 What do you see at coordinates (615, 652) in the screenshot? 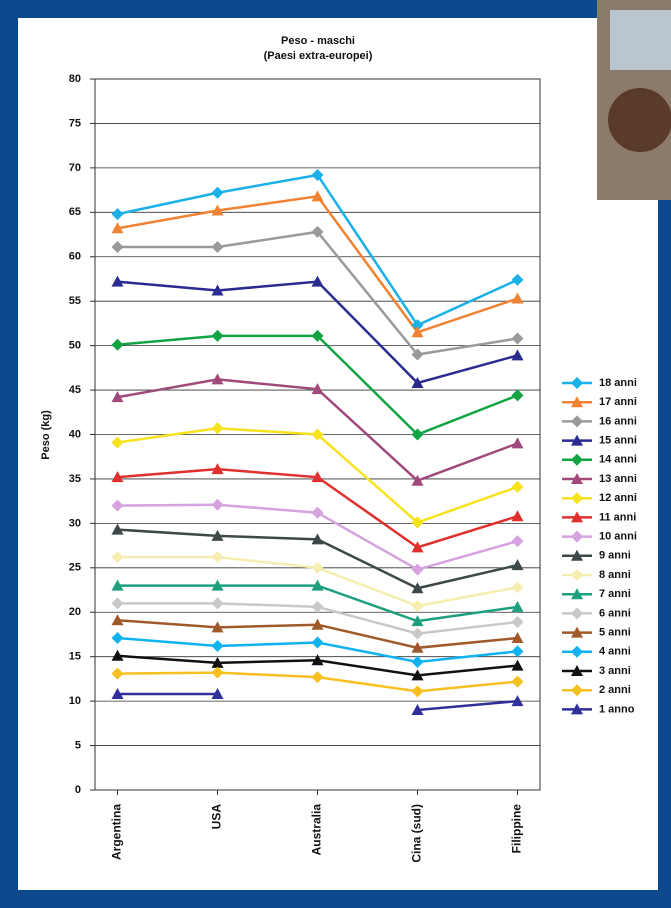
I see `legend-label: 4 anni` at bounding box center [615, 652].